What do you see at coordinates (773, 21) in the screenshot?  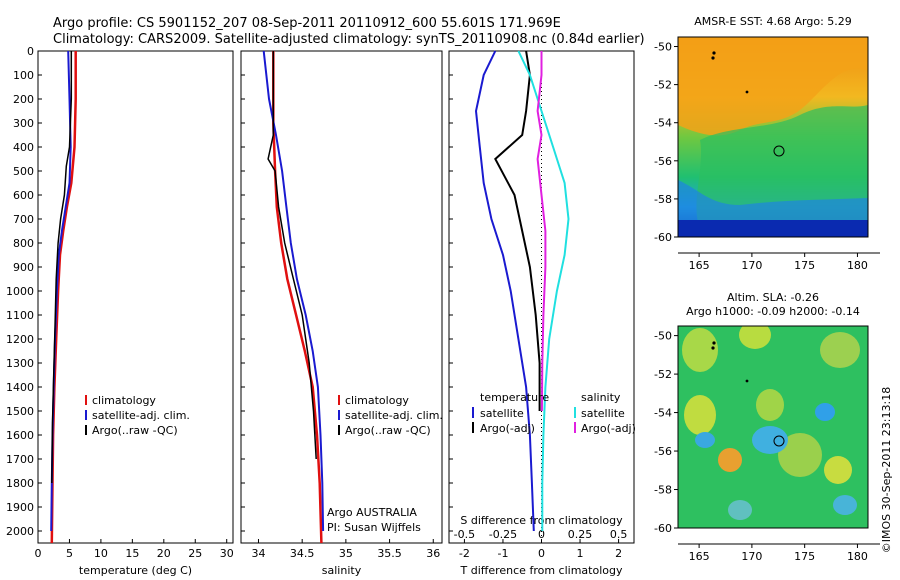 I see `sst-map-title: AMSR-E SST: 4.68 Argo: 5.29` at bounding box center [773, 21].